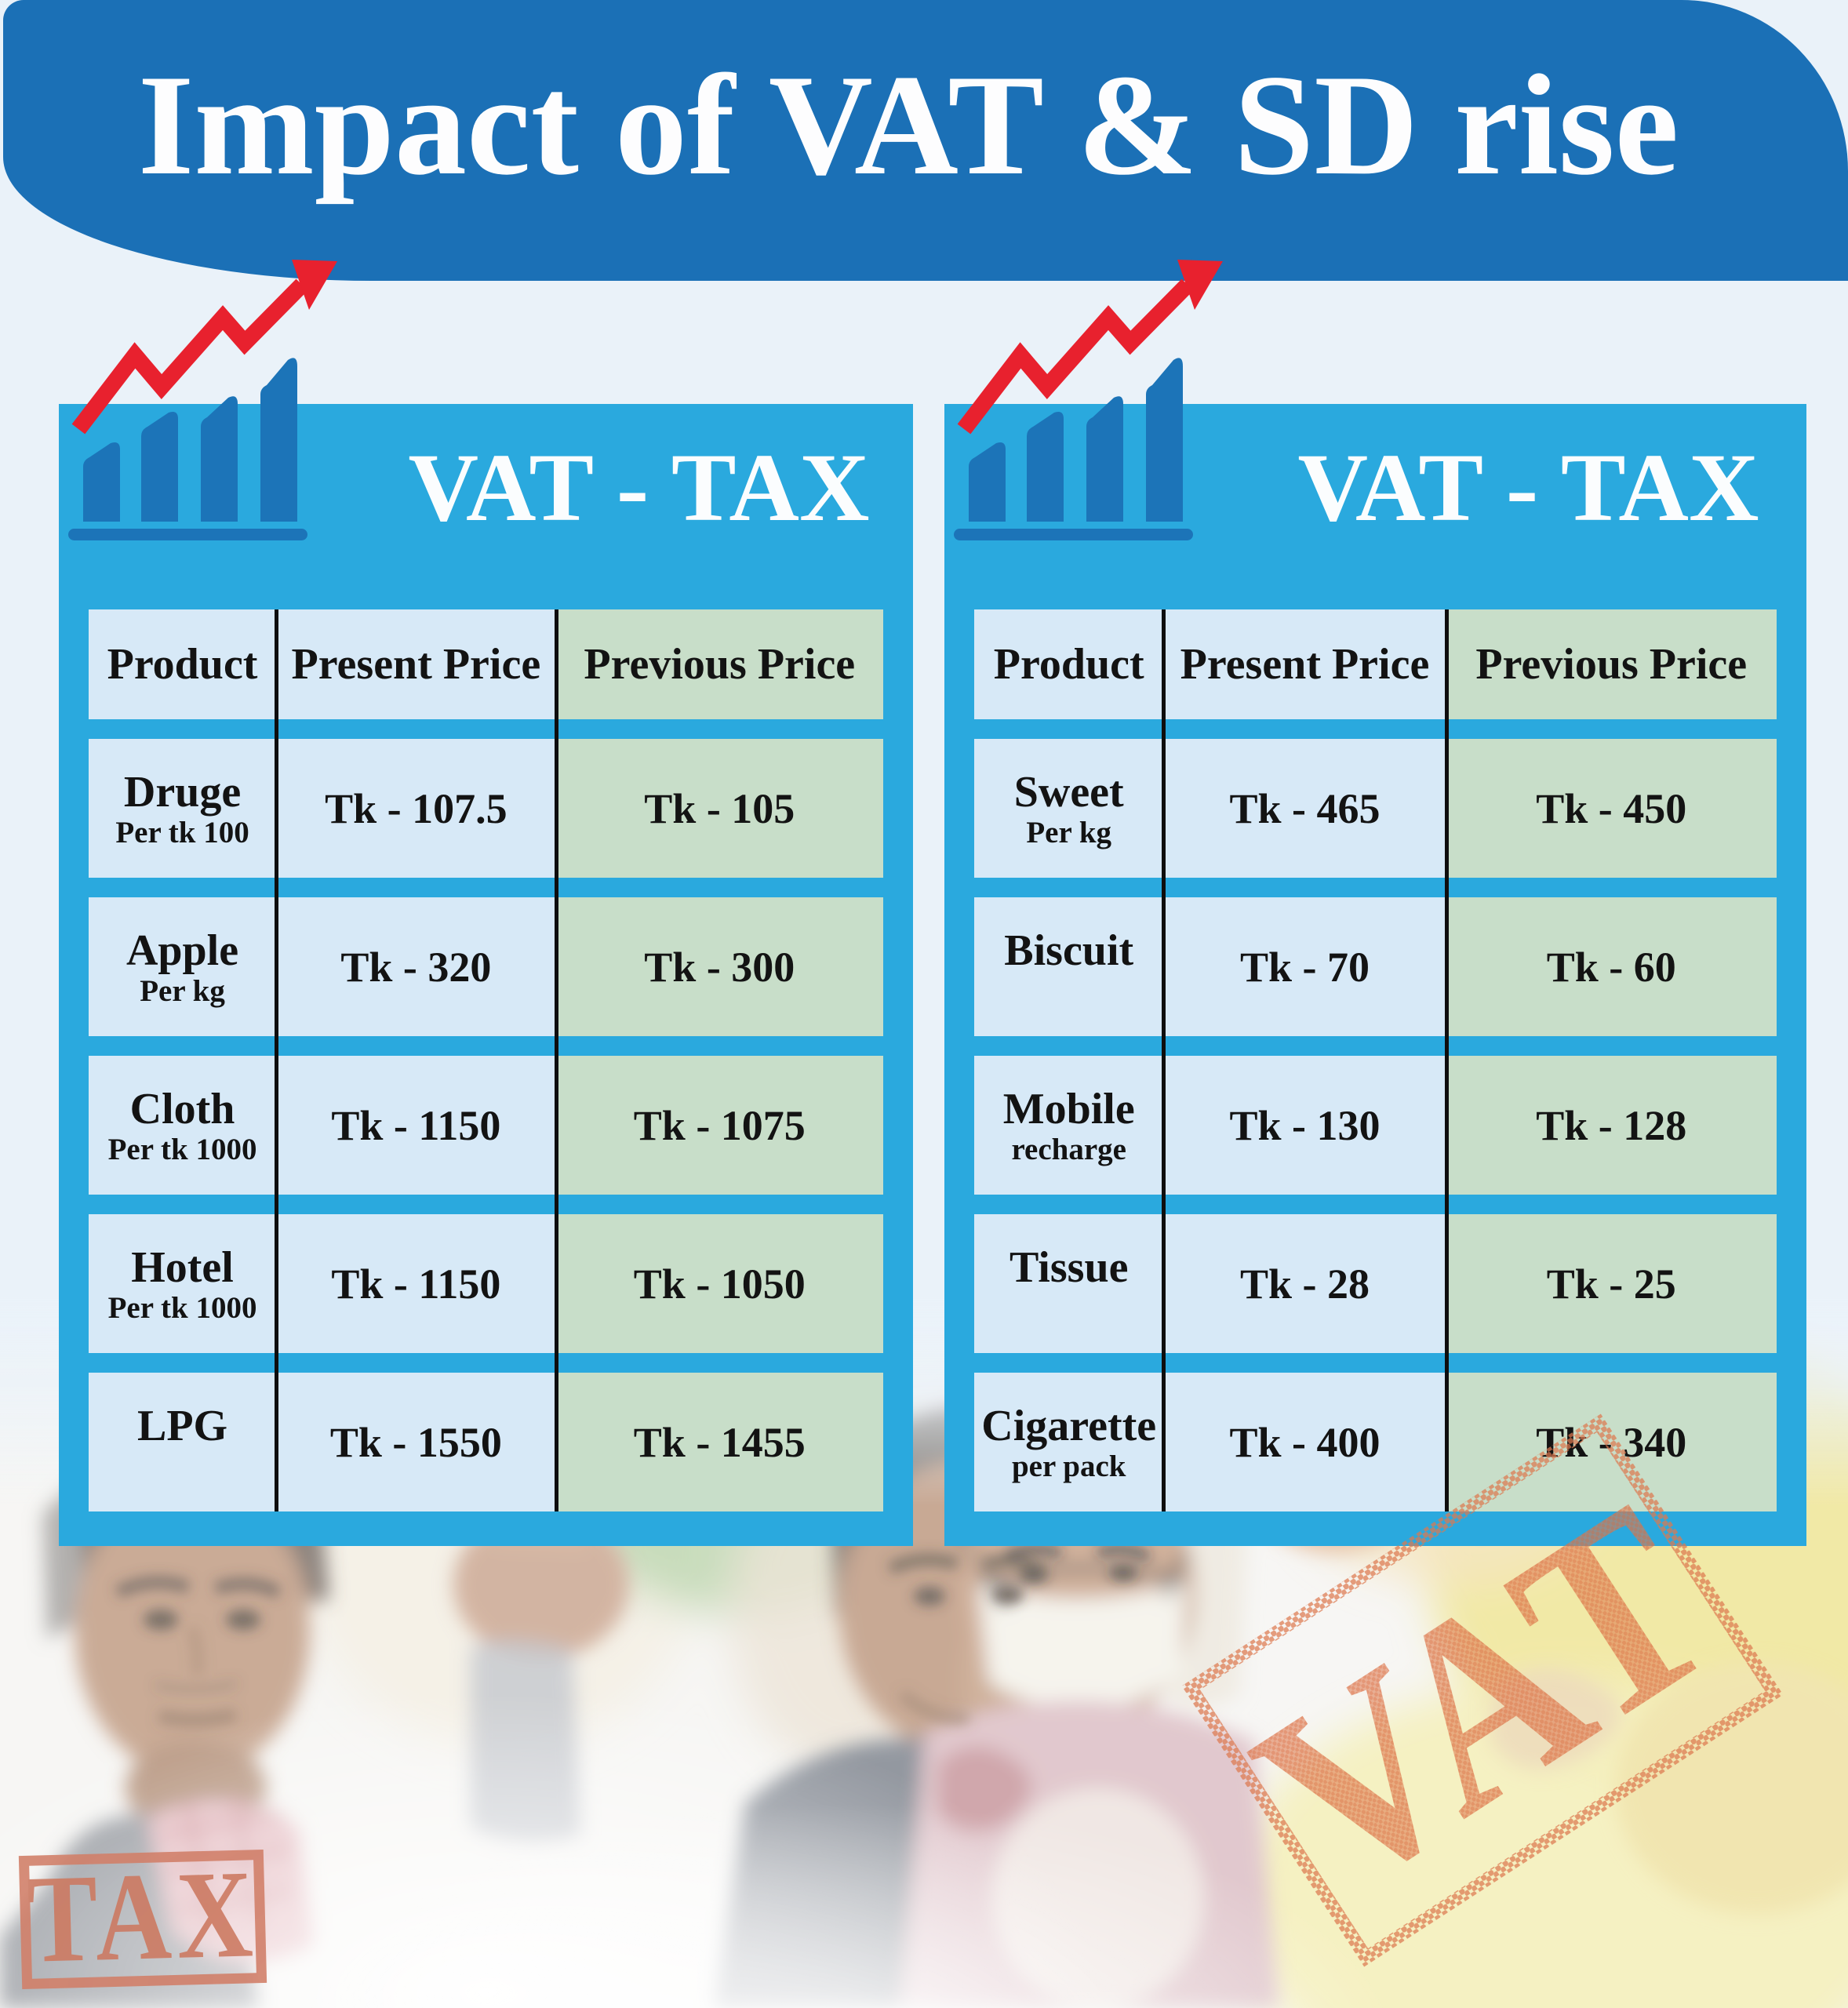 The height and width of the screenshot is (2008, 1848). Describe the element at coordinates (719, 1442) in the screenshot. I see `previous-price-cell: Tk - 1455` at that location.